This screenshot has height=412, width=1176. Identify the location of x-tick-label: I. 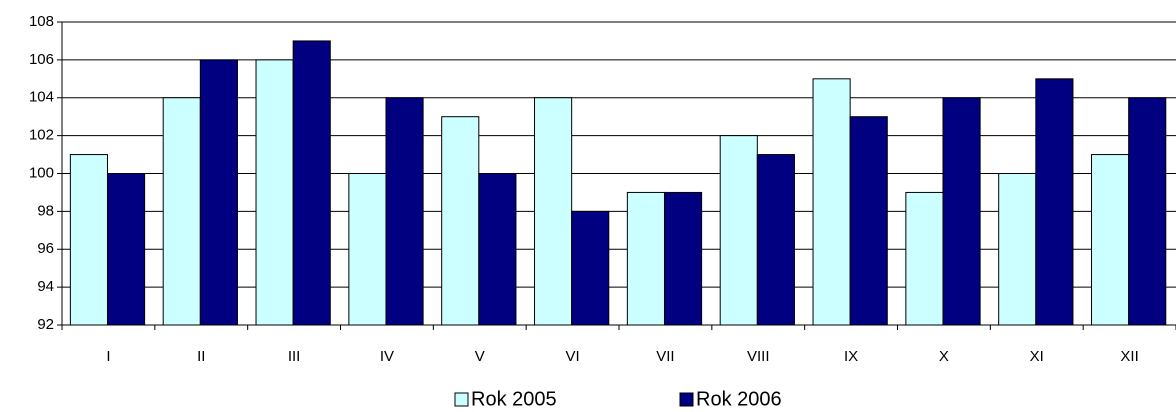
(108, 356).